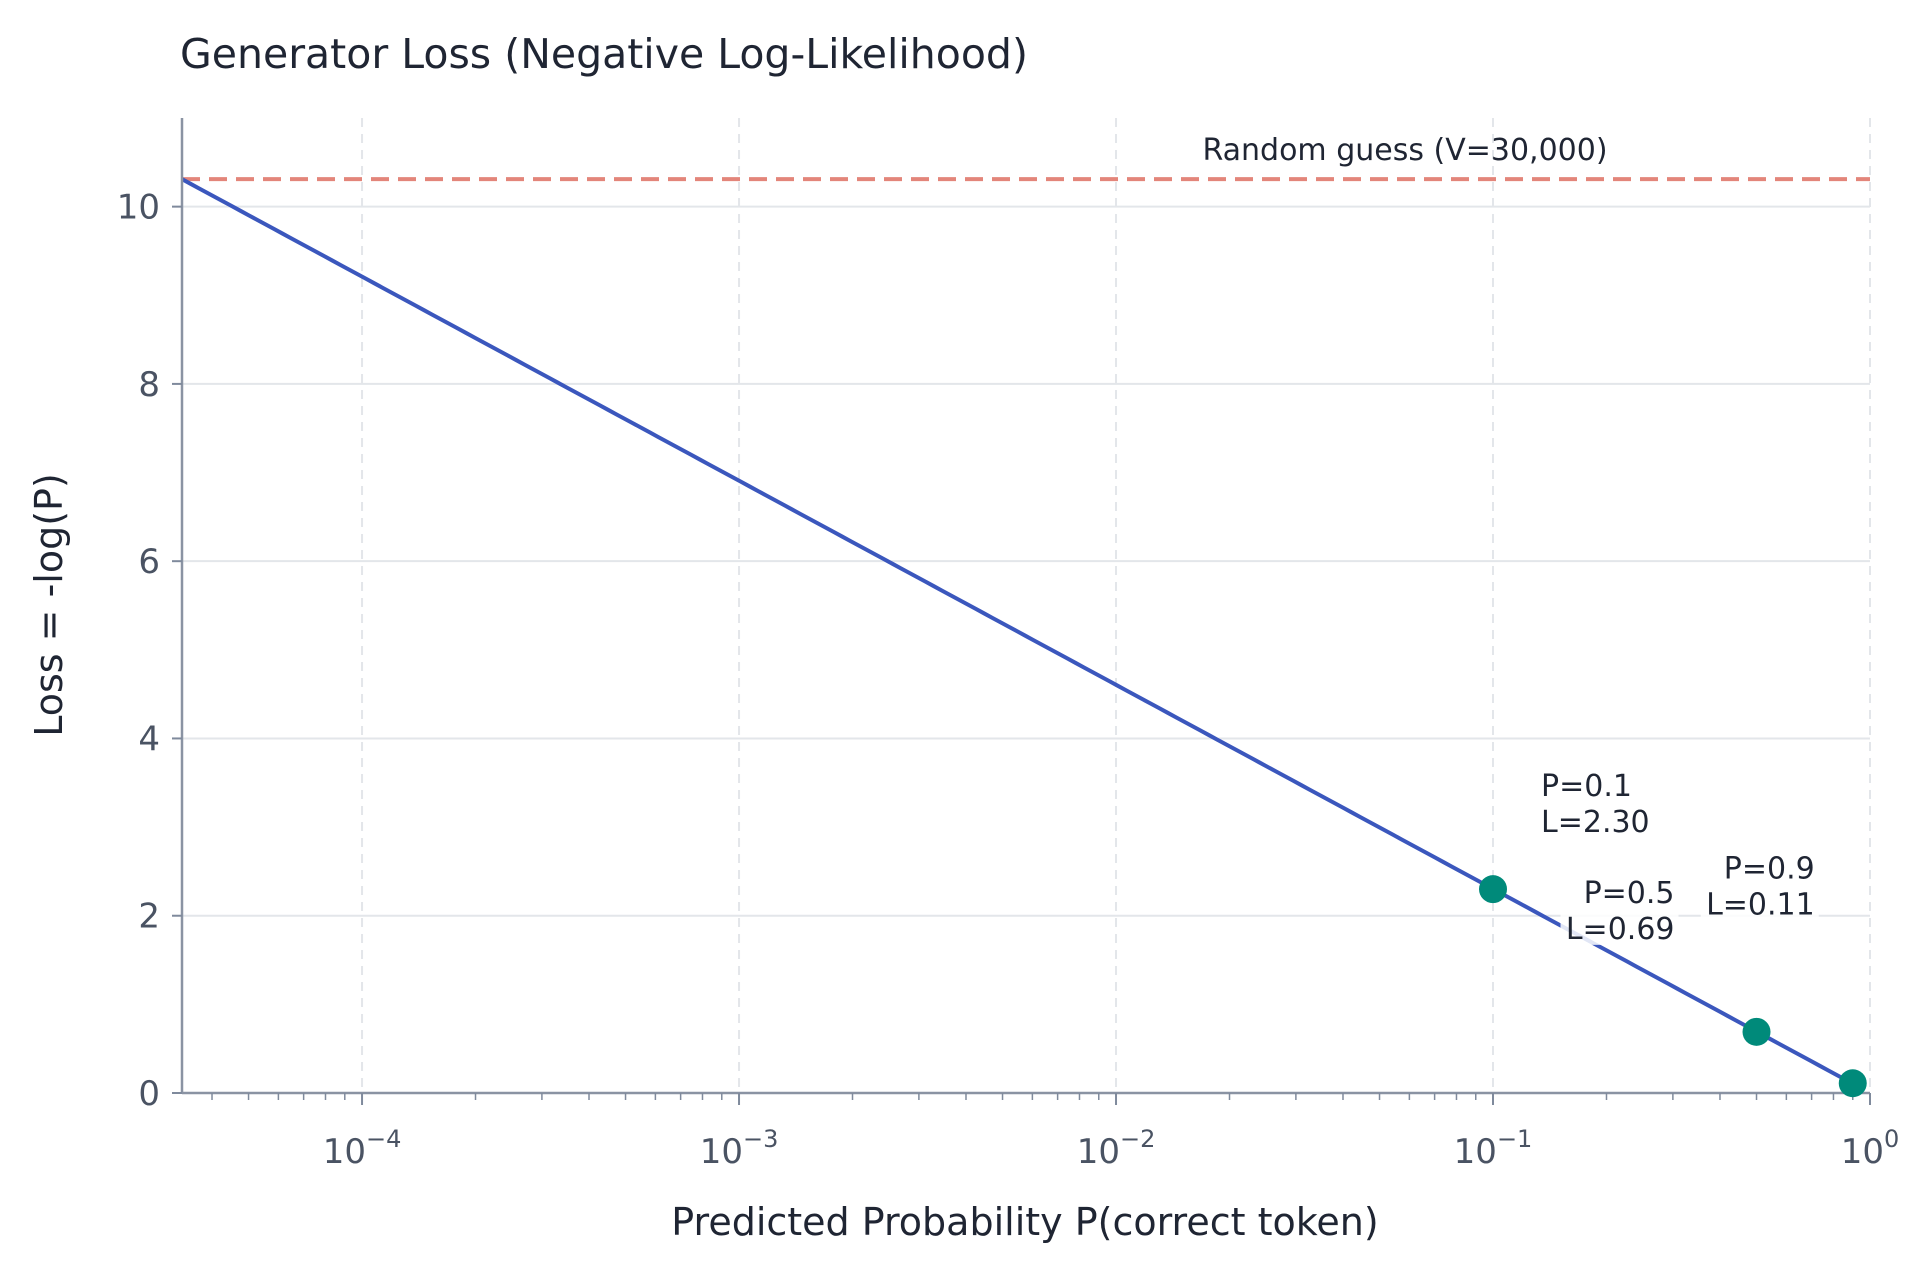 The height and width of the screenshot is (1270, 1920). Describe the element at coordinates (1673, 986) in the screenshot. I see `data-points` at that location.